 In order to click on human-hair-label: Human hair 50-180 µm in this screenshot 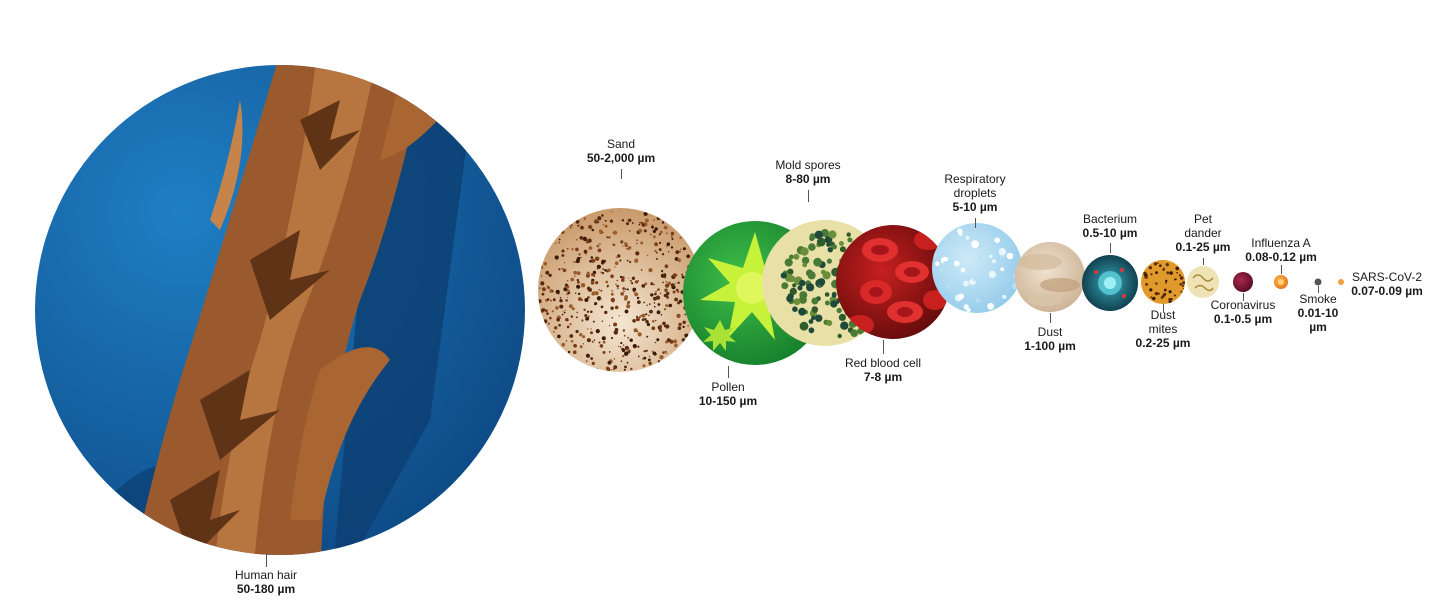, I will do `click(266, 582)`.